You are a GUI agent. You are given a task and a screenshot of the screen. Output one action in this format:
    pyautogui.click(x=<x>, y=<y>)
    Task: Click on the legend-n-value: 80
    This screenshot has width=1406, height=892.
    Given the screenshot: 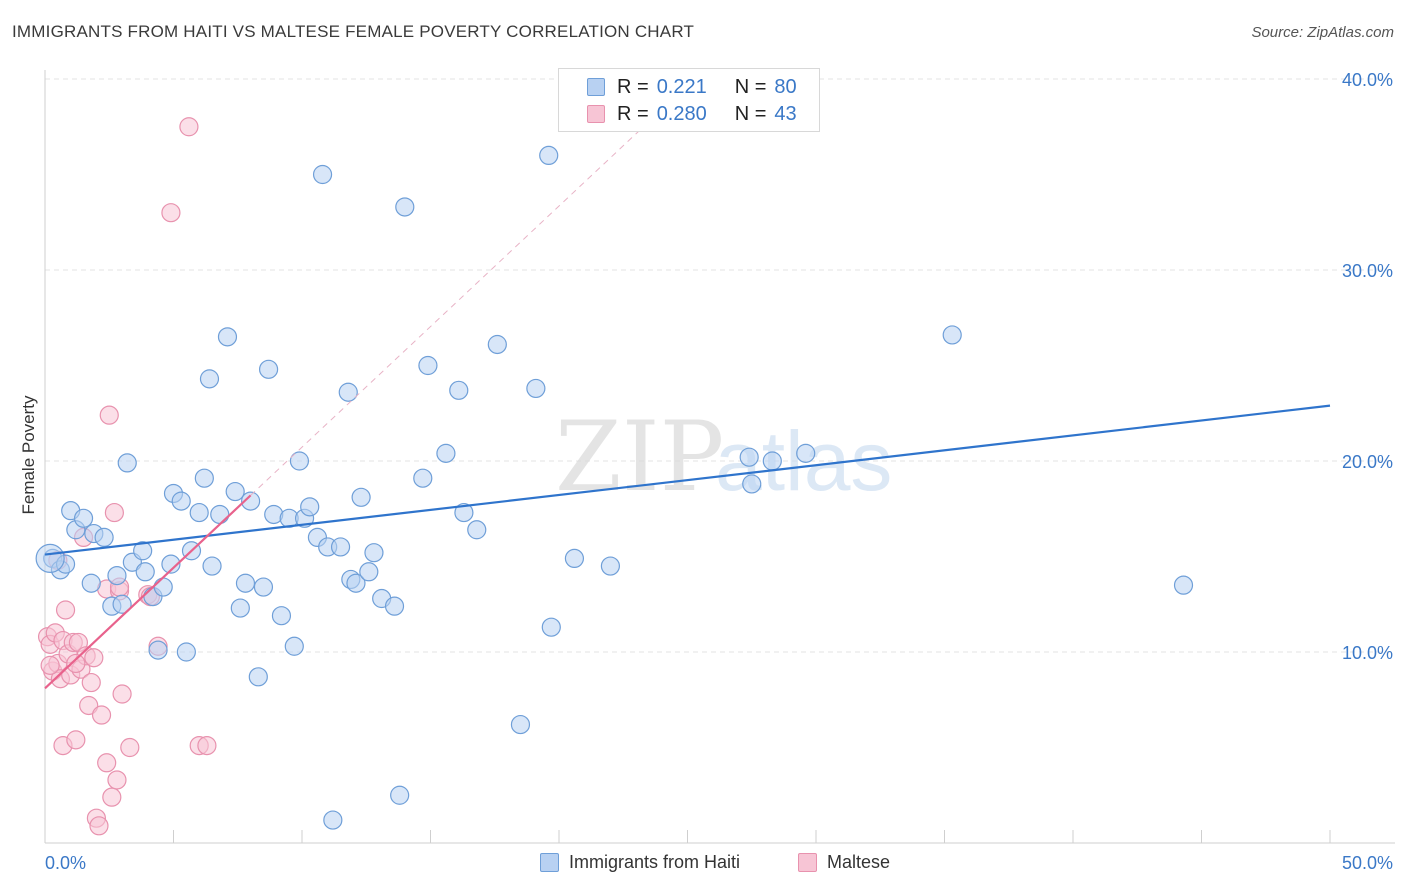 What is the action you would take?
    pyautogui.click(x=785, y=86)
    